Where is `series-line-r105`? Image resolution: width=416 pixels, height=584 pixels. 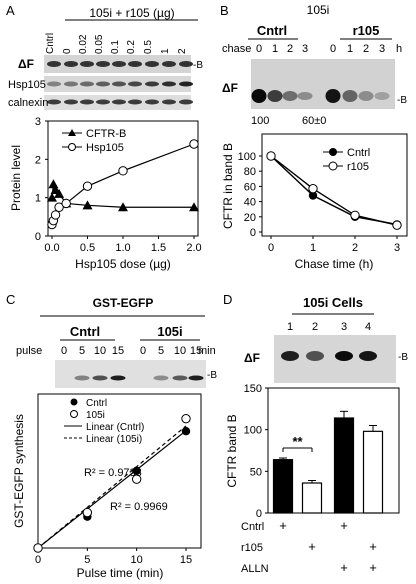 series-line-r105 is located at coordinates (334, 190).